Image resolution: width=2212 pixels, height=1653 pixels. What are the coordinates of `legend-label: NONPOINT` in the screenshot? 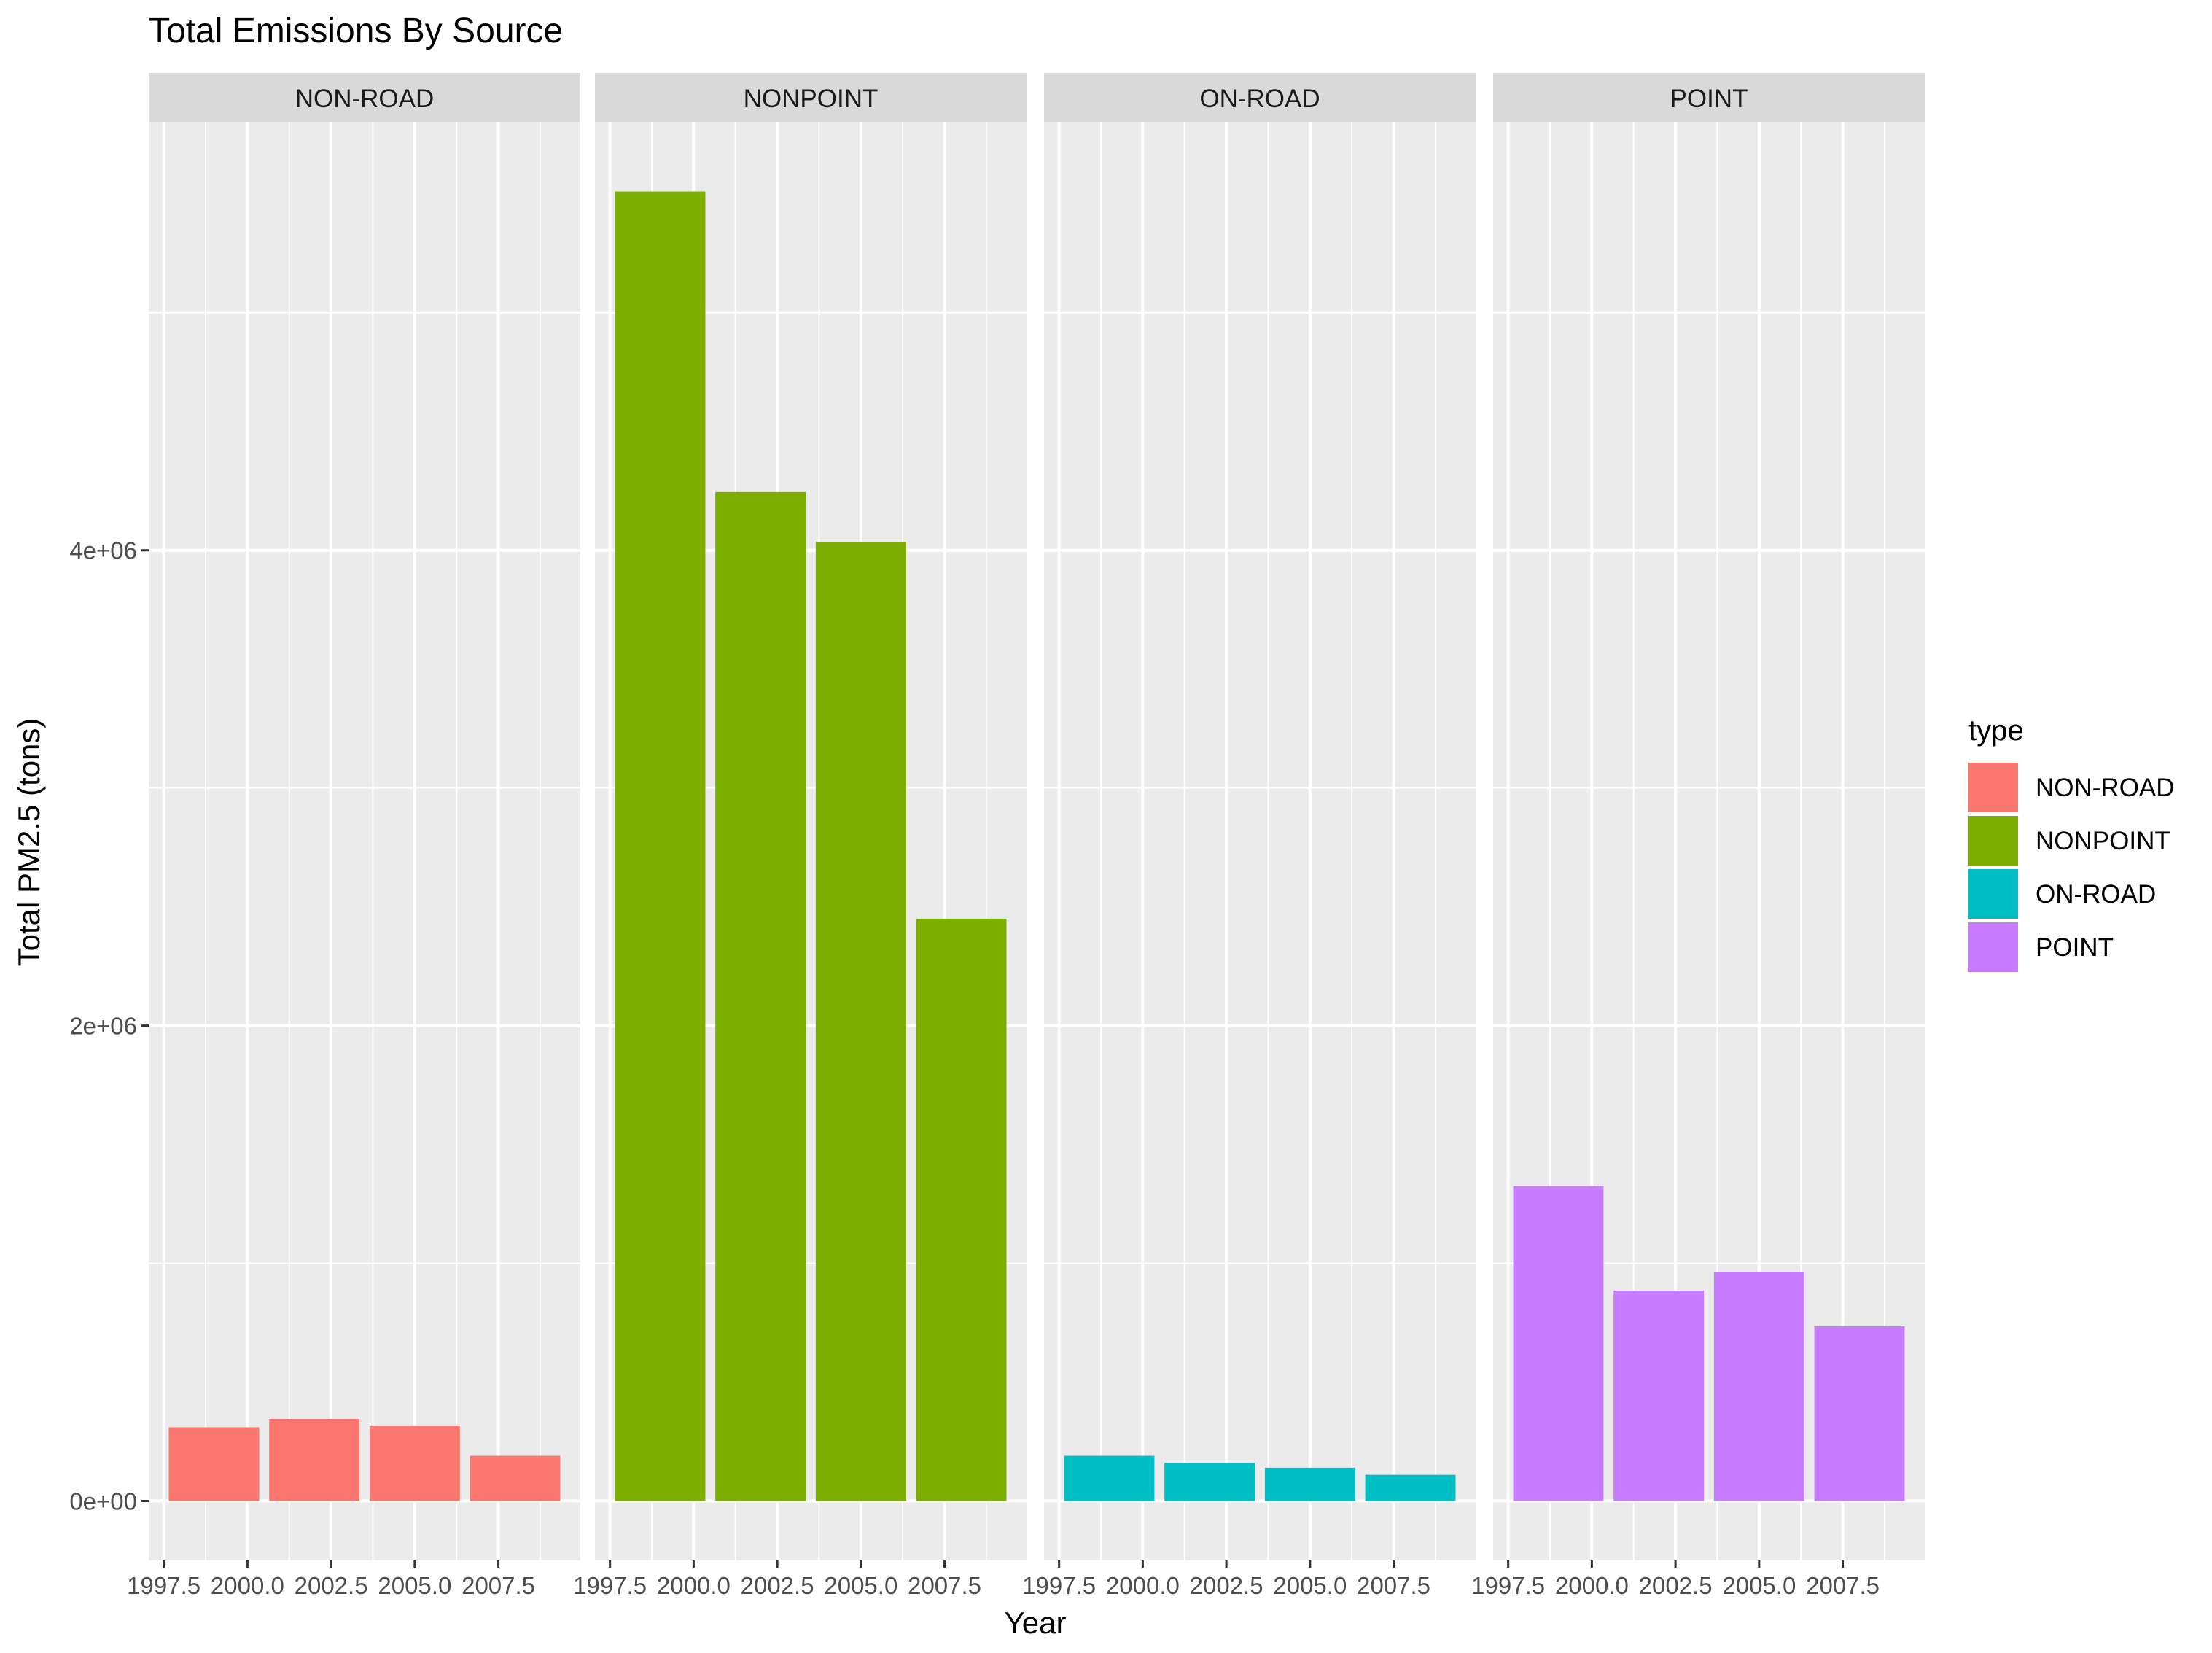 It's located at (2103, 841).